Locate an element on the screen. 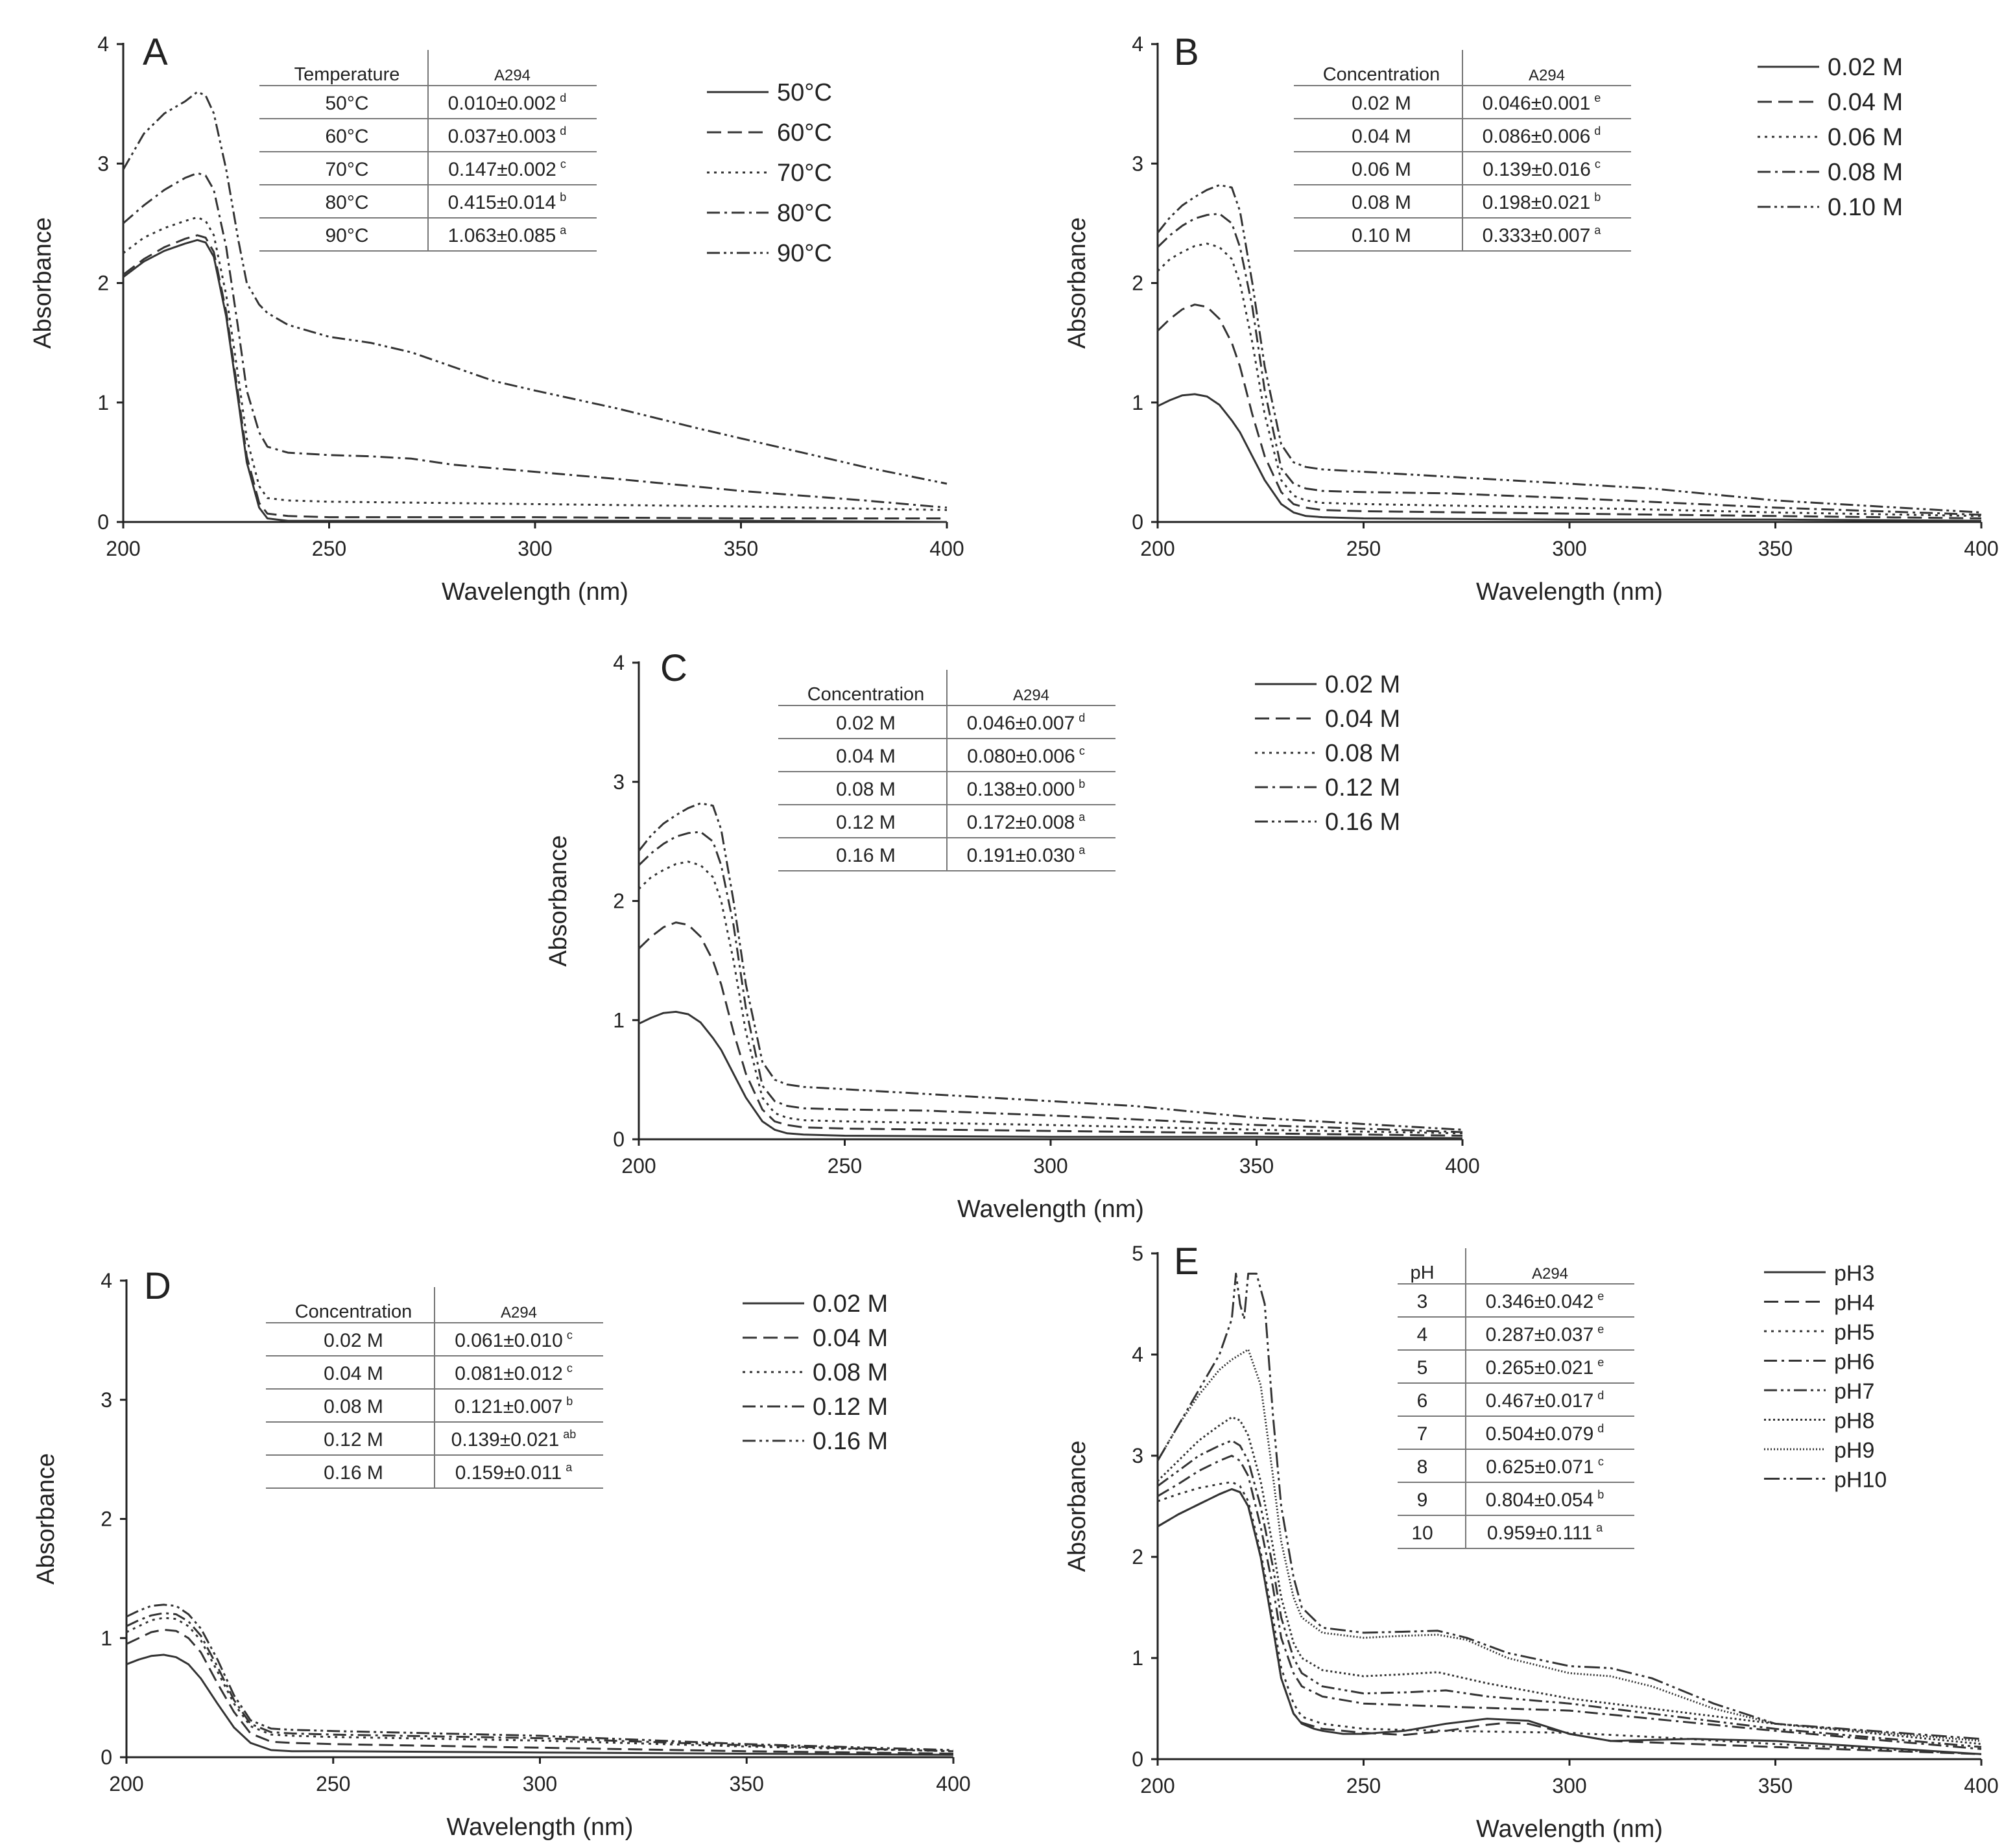  table-cell: 0.159±0.011 a is located at coordinates (514, 1472).